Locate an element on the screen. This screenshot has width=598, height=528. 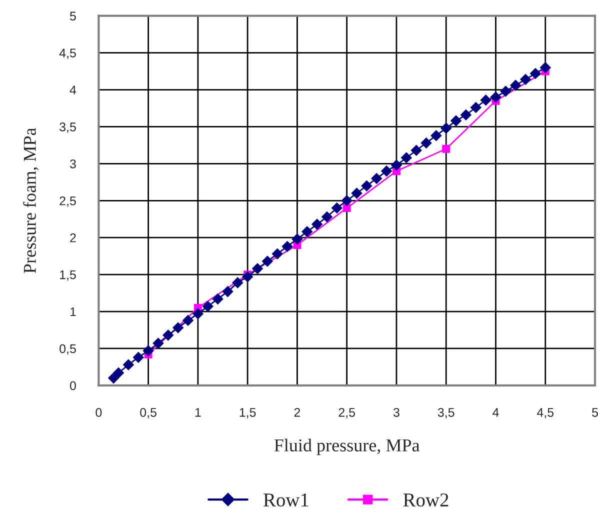
x-tick-label: 0 is located at coordinates (99, 412).